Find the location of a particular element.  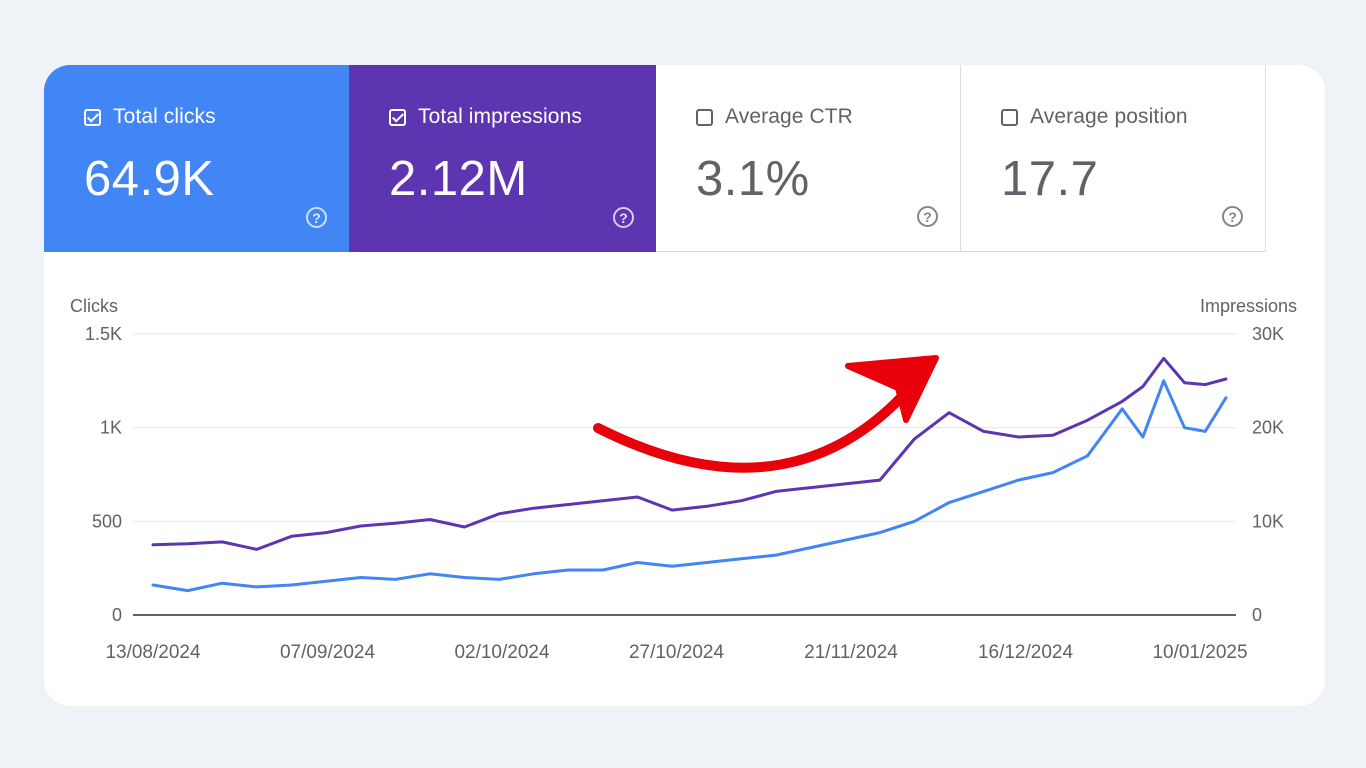

metric-tile-total-clicks: Total clicks 64.9K ? is located at coordinates (196, 158).